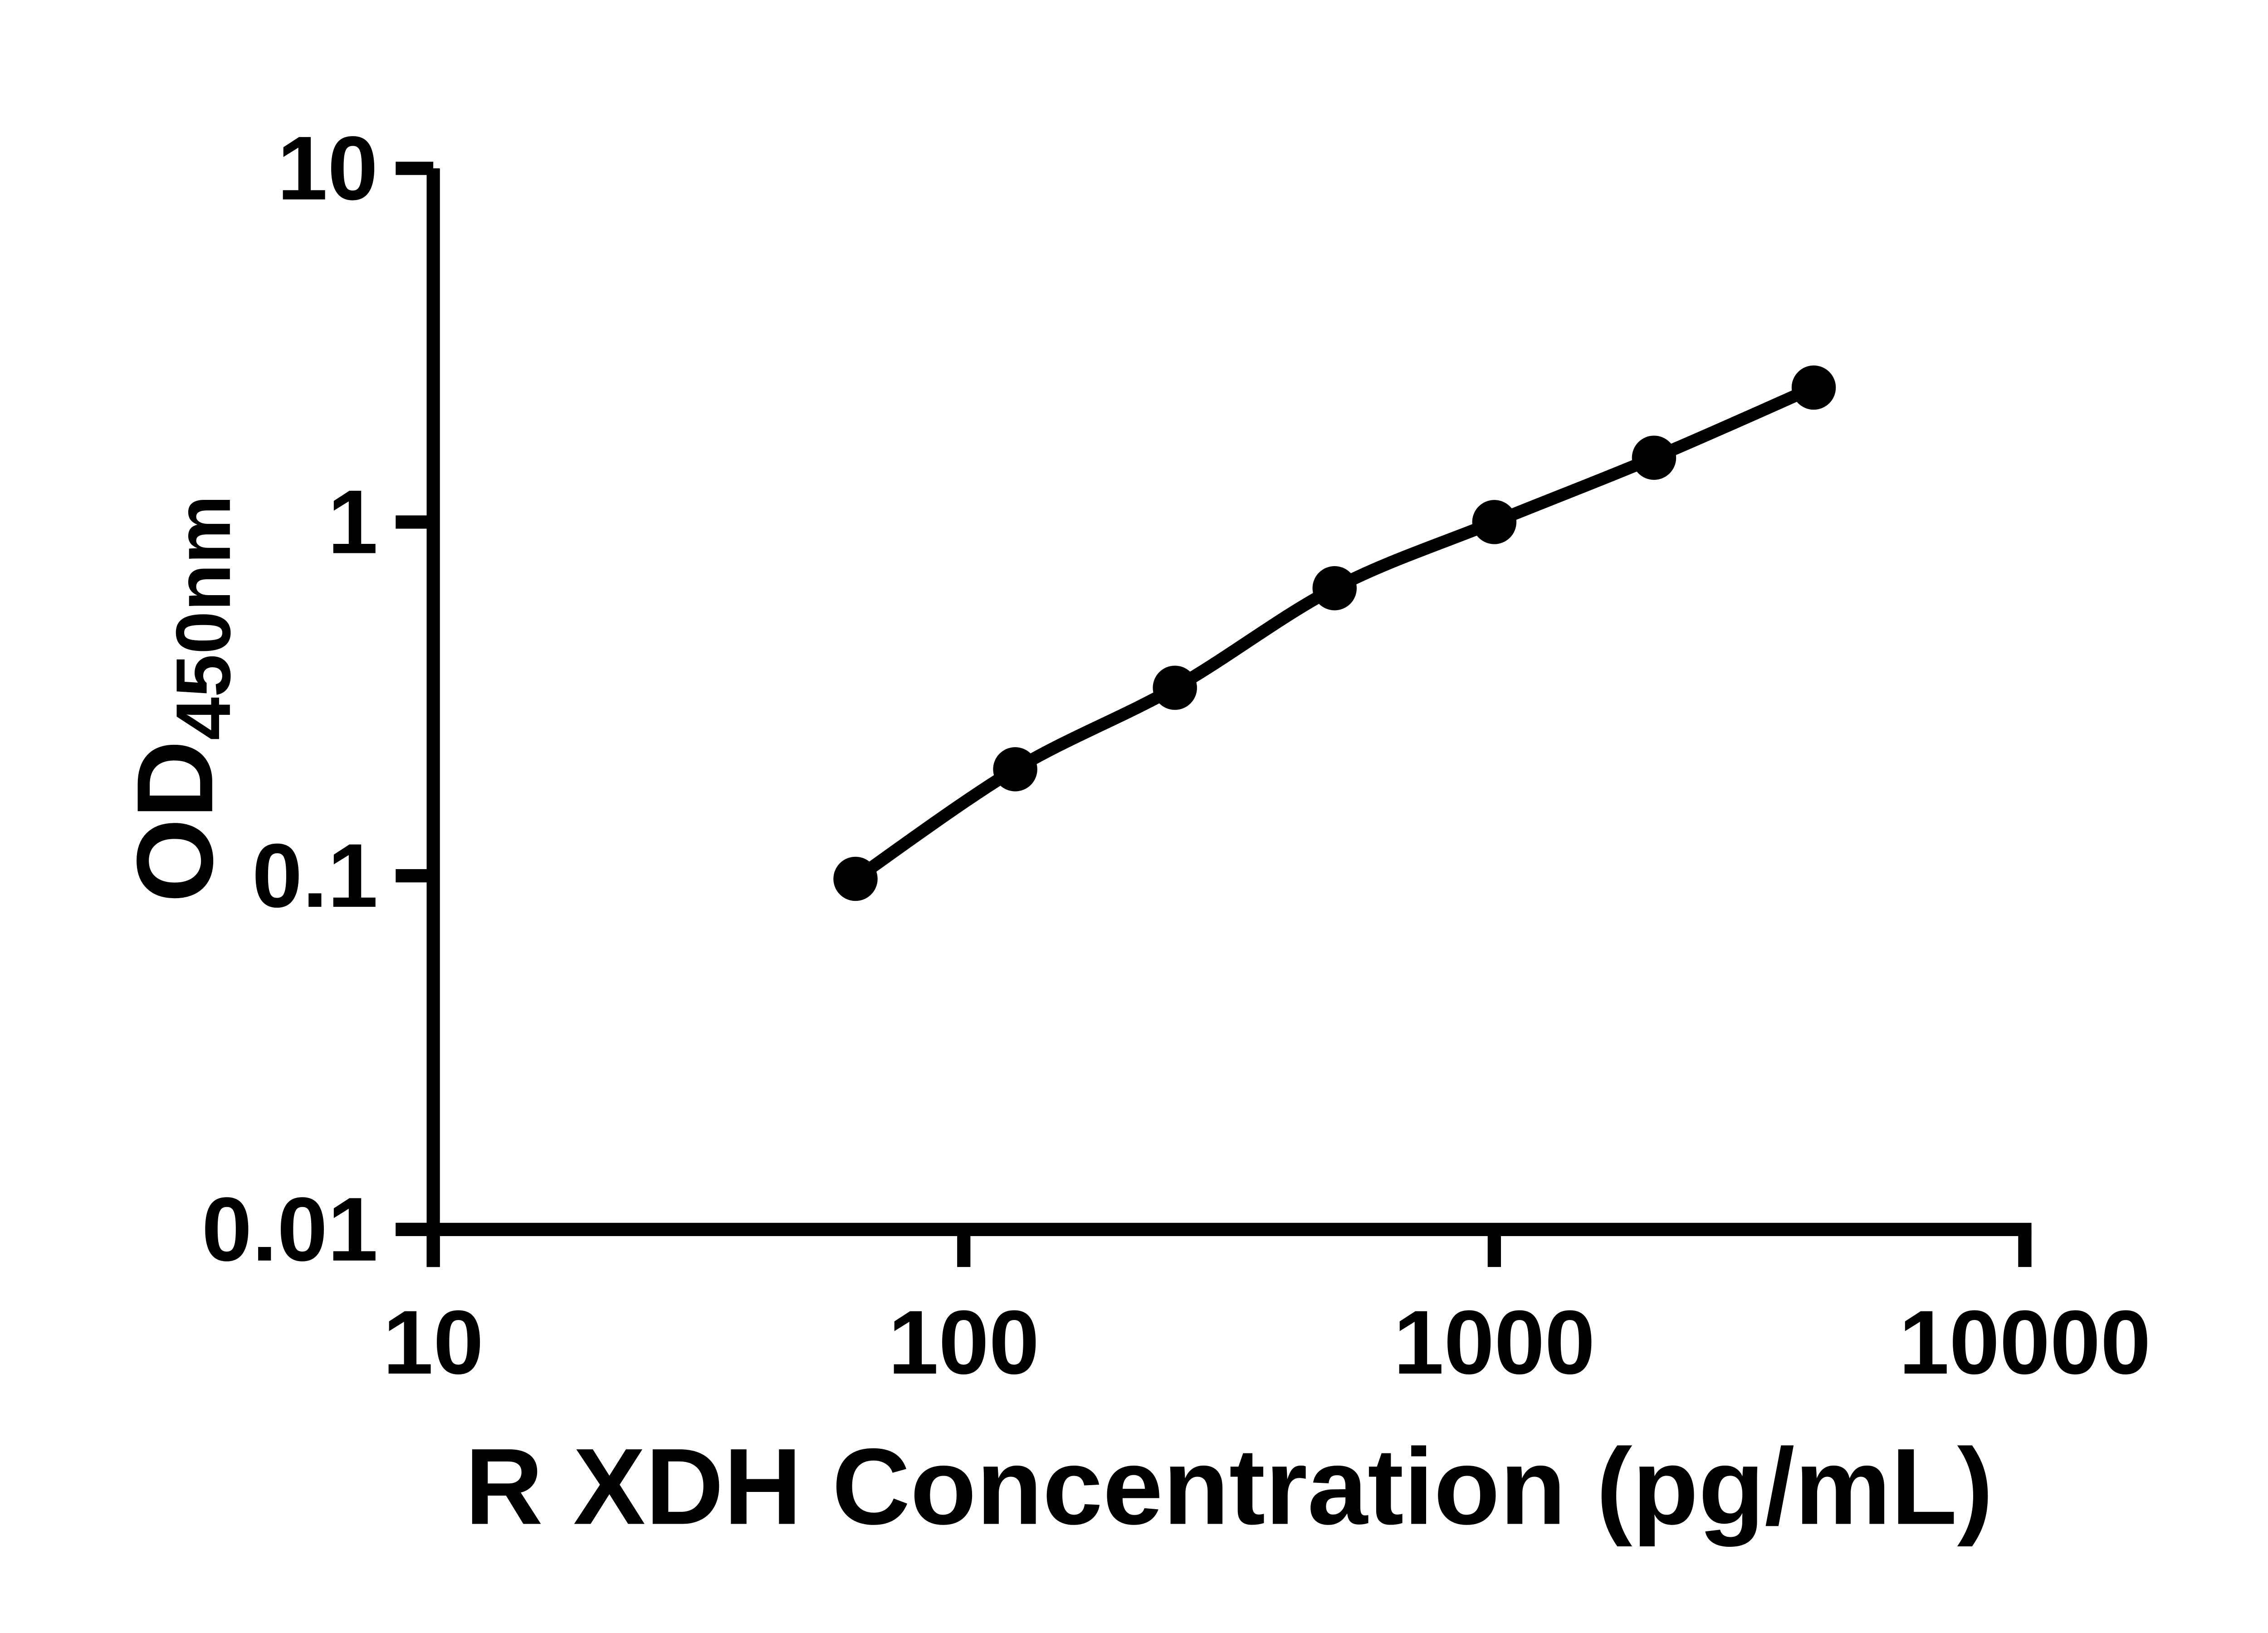  Describe the element at coordinates (434, 1342) in the screenshot. I see `x-tick-label: 10` at that location.